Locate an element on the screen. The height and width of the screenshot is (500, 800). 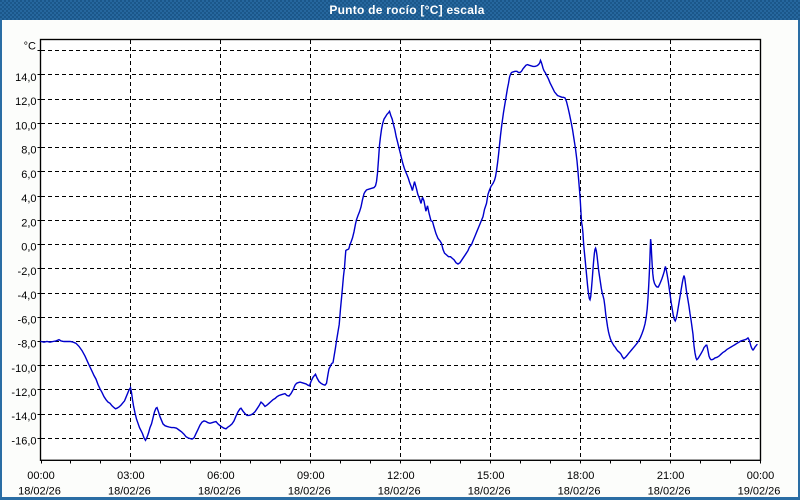
svg-text: °C is located at coordinates (30, 47).